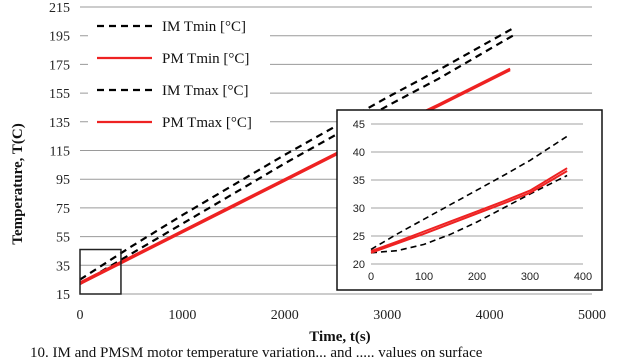 Image resolution: width=633 pixels, height=358 pixels. I want to click on inset-y-tick-label-1: 25, so click(359, 237).